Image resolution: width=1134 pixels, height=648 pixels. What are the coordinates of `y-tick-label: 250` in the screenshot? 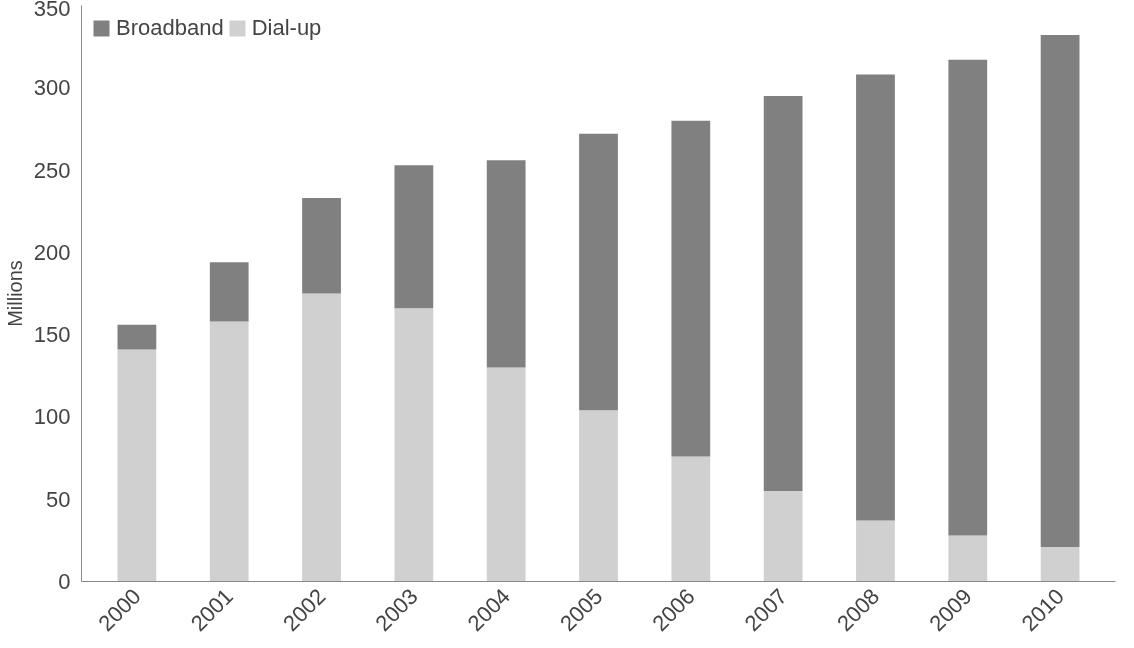 It's located at (52, 170).